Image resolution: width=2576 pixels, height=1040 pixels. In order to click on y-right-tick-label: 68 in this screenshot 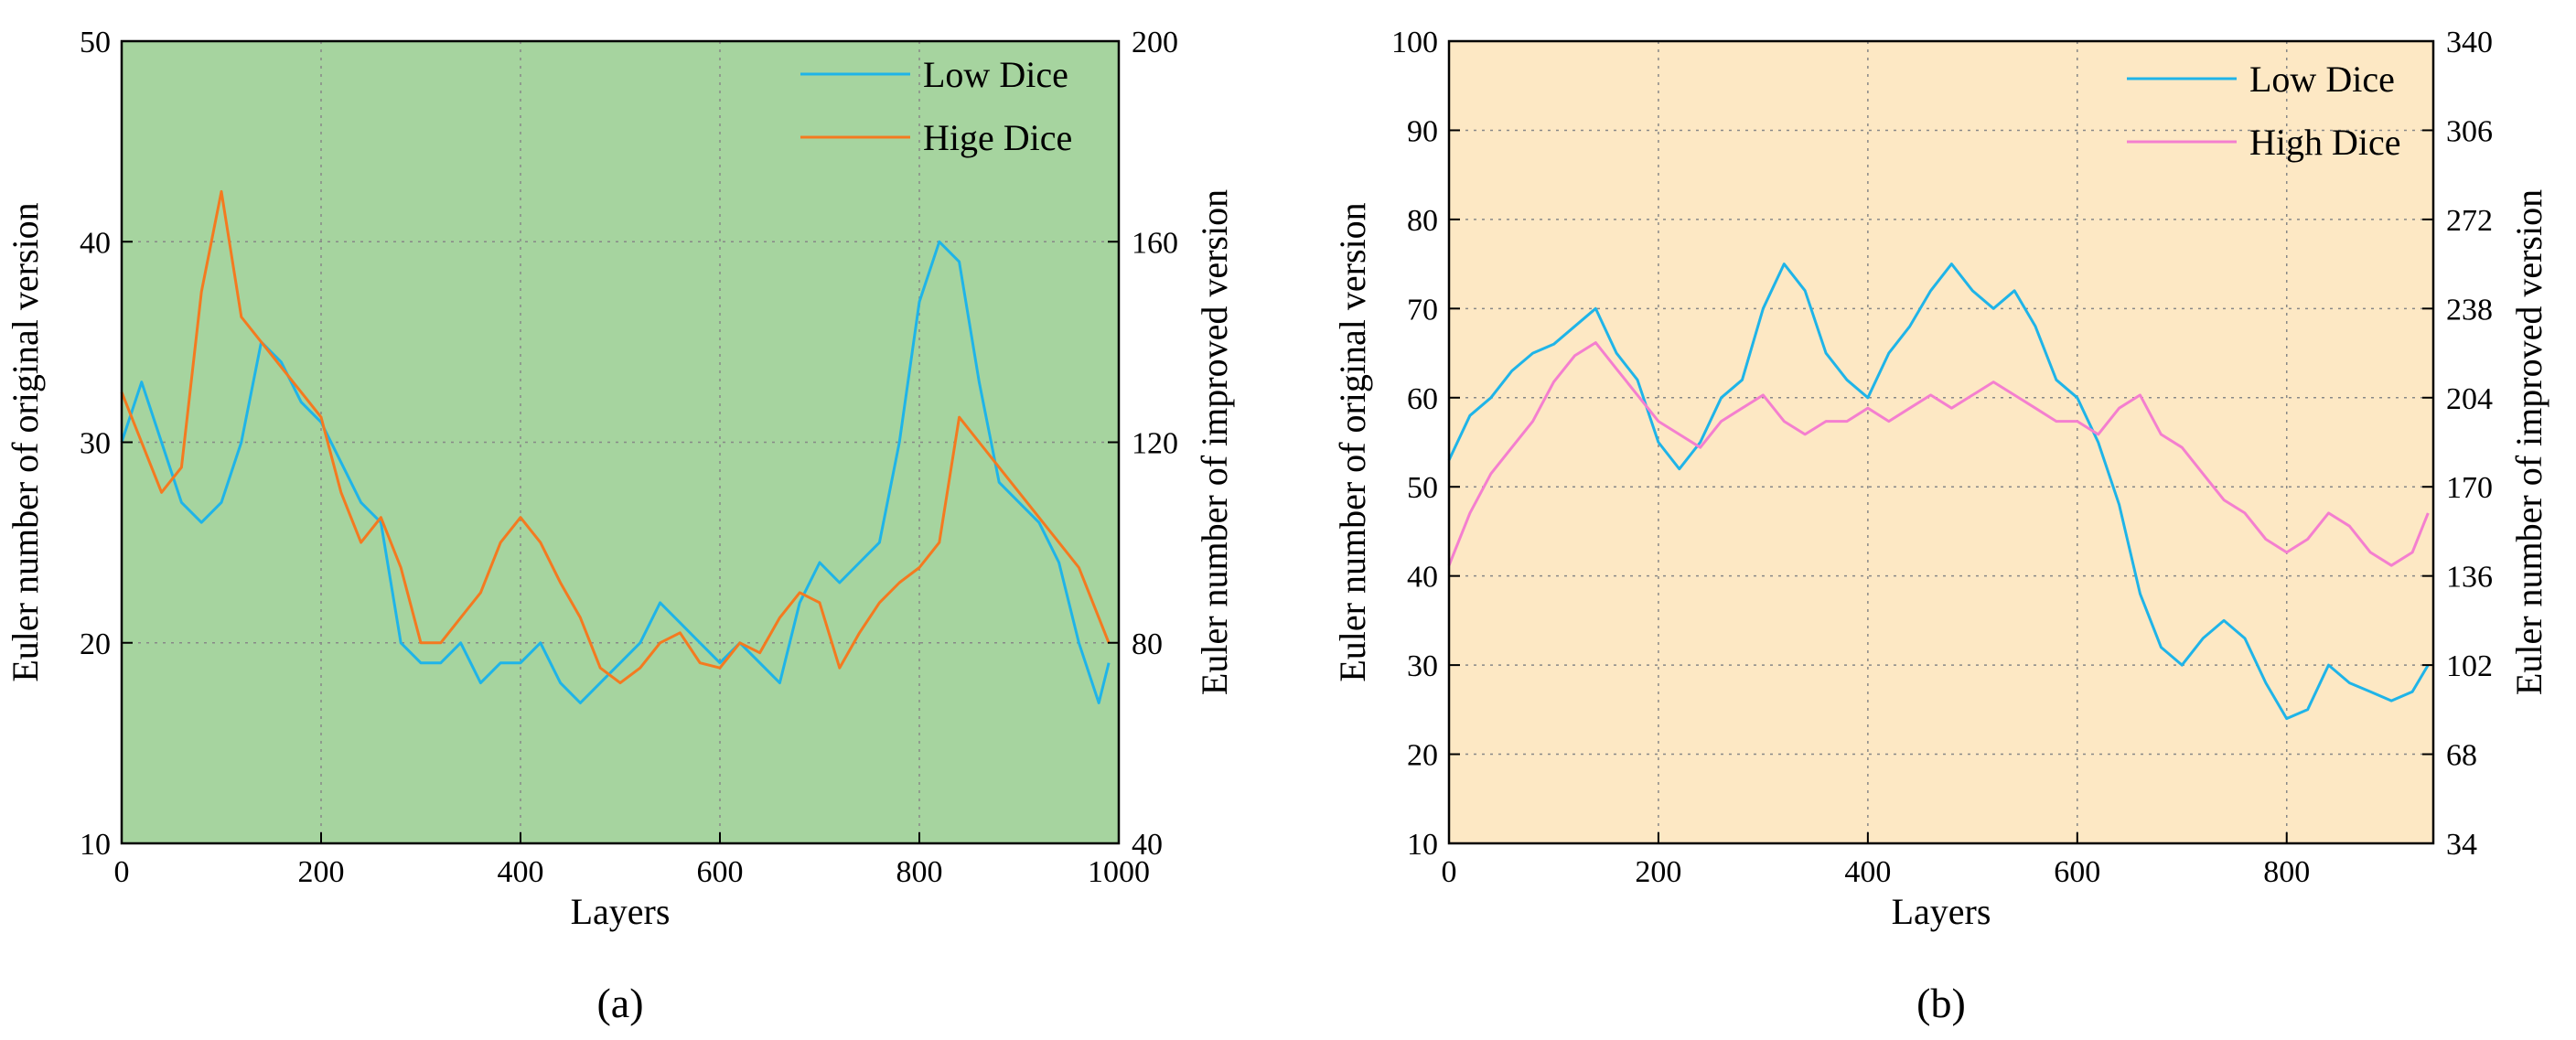, I will do `click(2461, 756)`.